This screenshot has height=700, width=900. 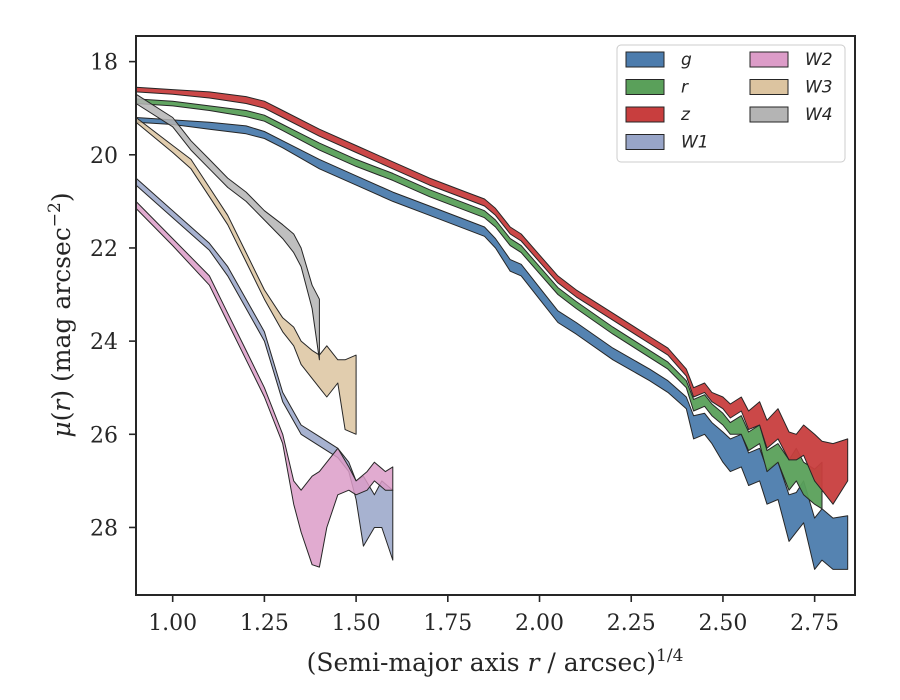 I want to click on x-tick-label: 2.00, so click(x=539, y=623).